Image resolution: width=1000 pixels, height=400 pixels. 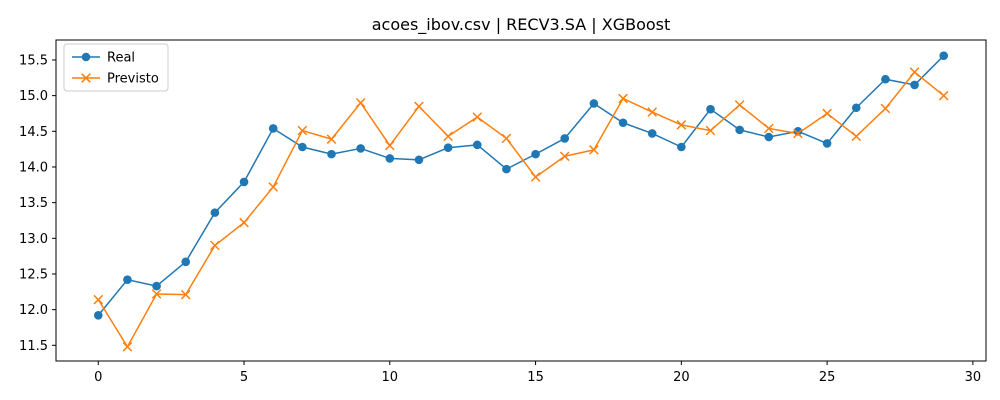 What do you see at coordinates (33, 310) in the screenshot?
I see `y-tick-label: 12.0` at bounding box center [33, 310].